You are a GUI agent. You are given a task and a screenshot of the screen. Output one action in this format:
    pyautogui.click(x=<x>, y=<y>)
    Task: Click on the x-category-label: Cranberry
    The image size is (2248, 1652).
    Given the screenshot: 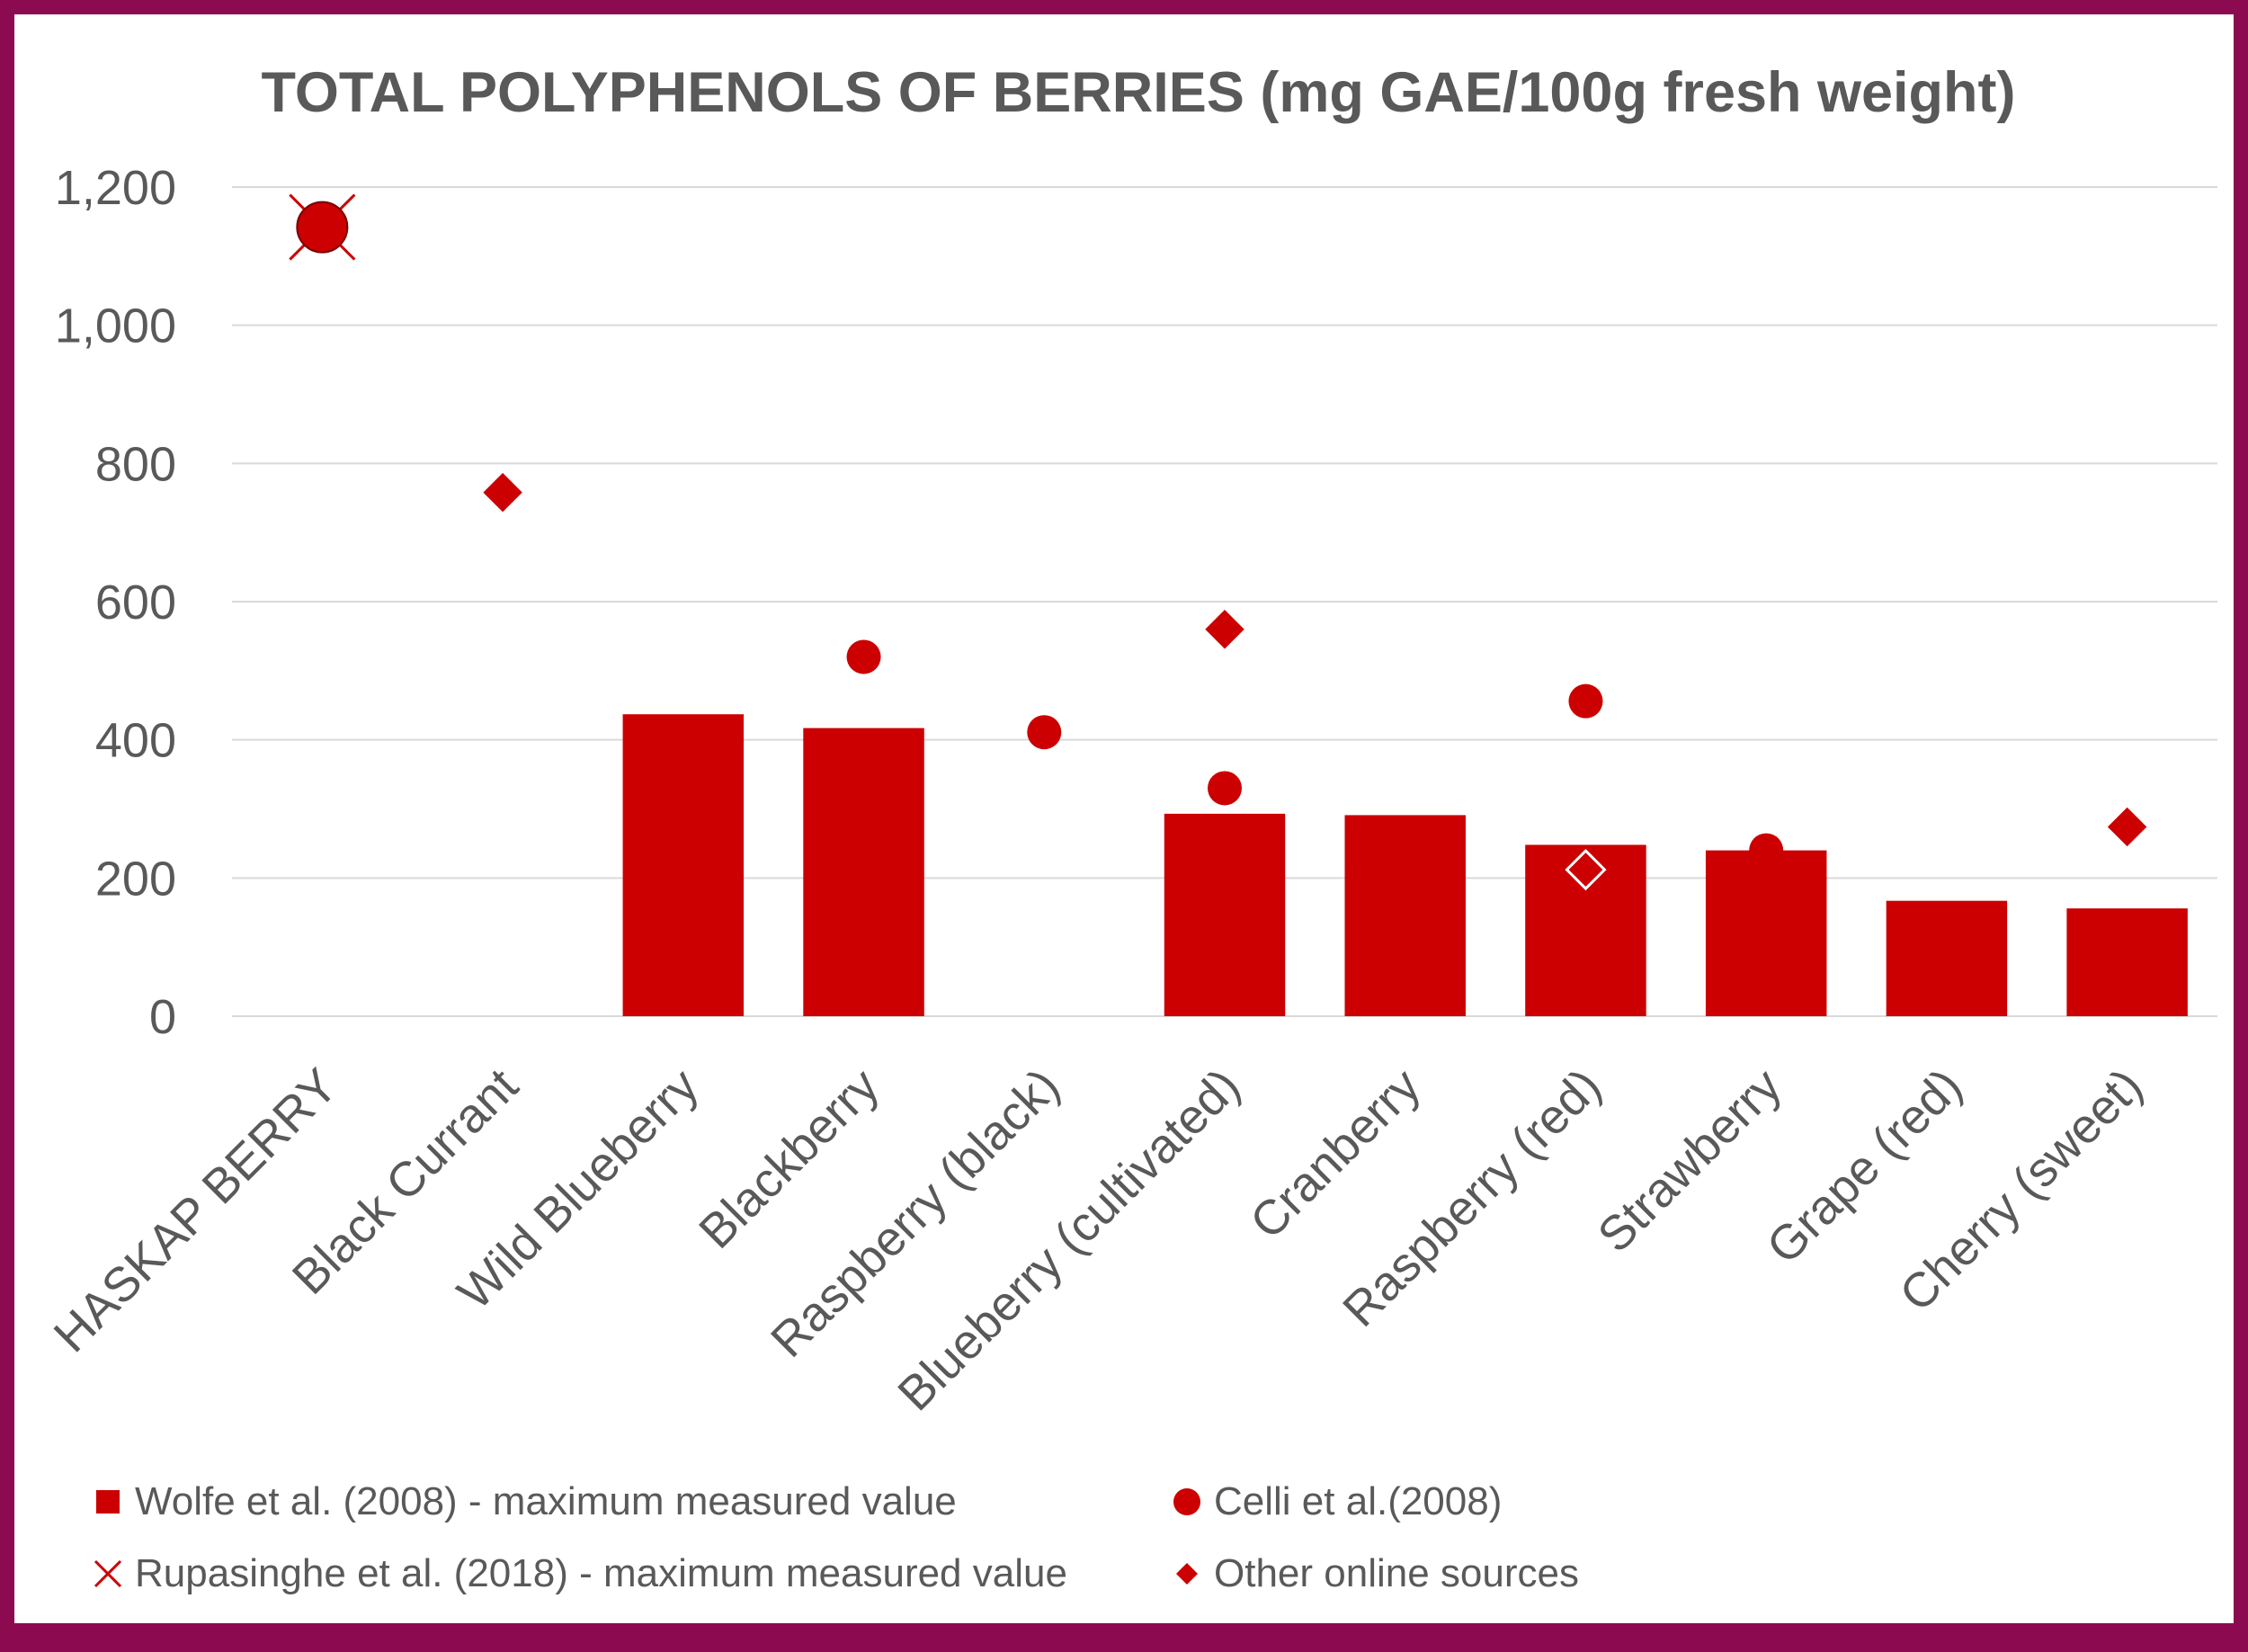 What is the action you would take?
    pyautogui.click(x=1335, y=1153)
    